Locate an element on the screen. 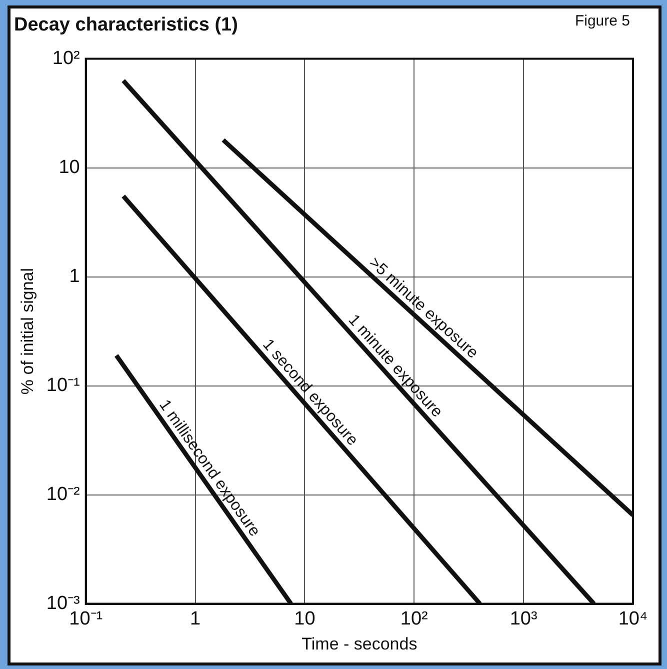 The width and height of the screenshot is (667, 669). x-axis-title: Time - seconds is located at coordinates (360, 644).